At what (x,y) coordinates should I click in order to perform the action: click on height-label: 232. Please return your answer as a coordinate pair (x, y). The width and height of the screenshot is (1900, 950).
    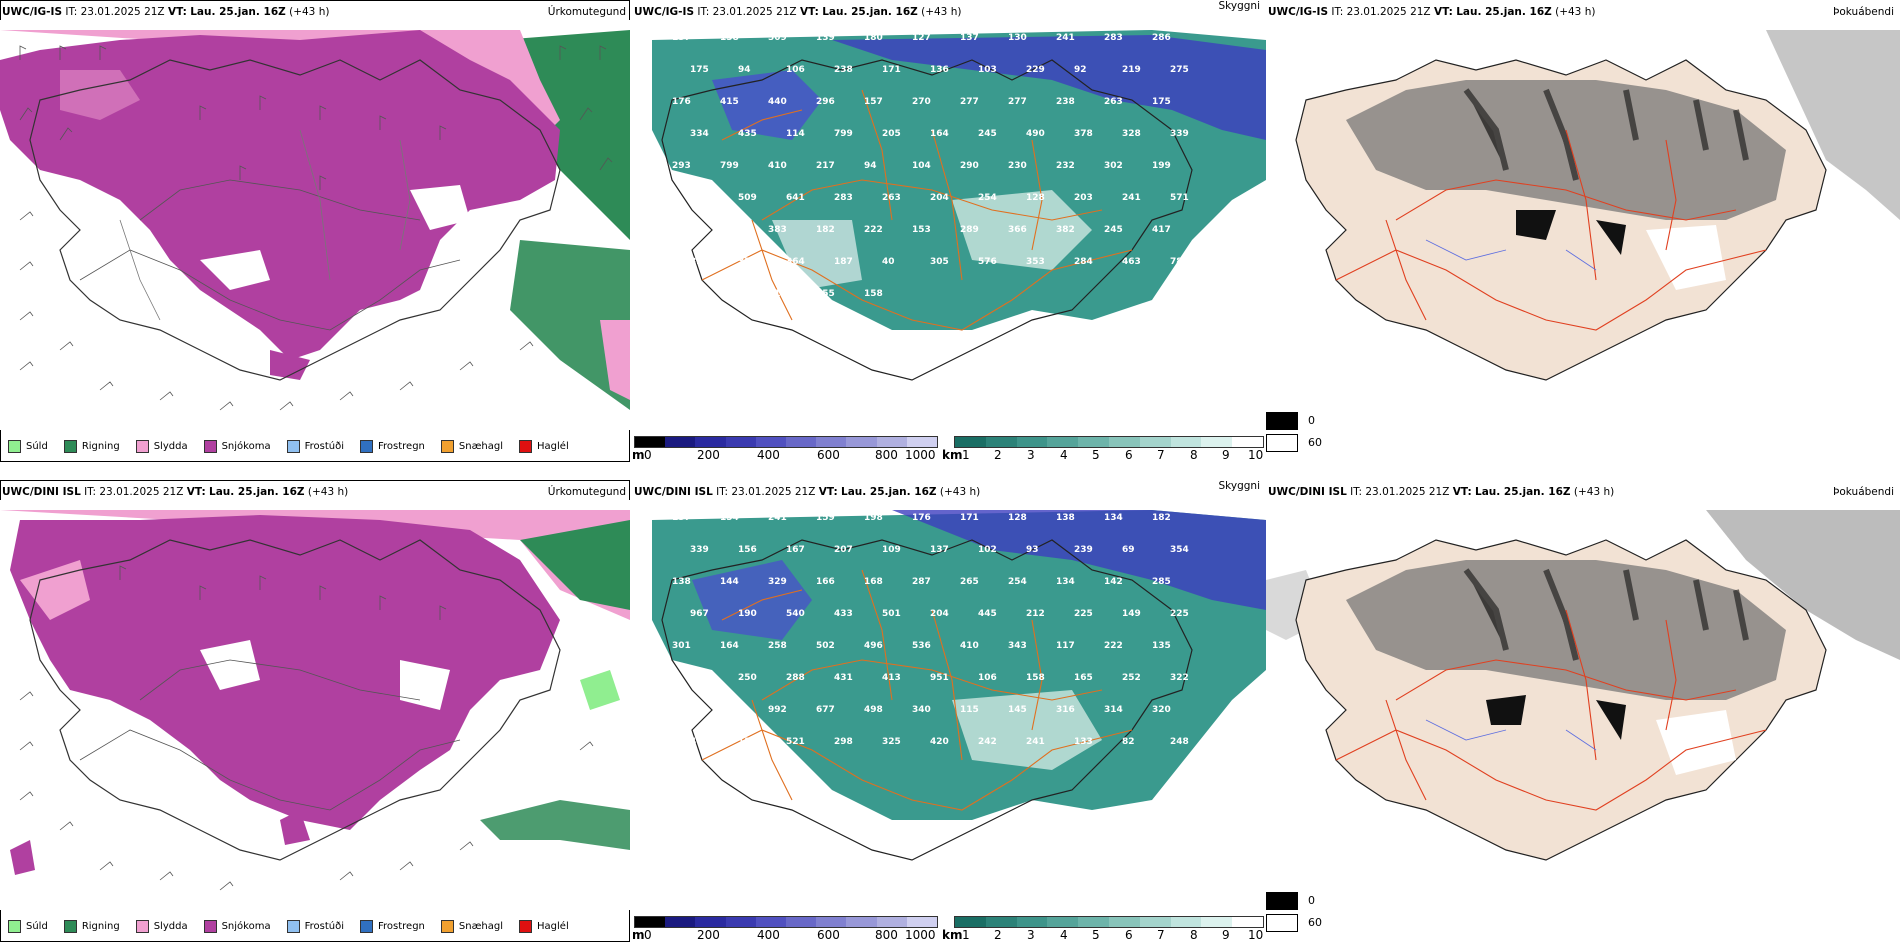
    Looking at the image, I should click on (1065, 166).